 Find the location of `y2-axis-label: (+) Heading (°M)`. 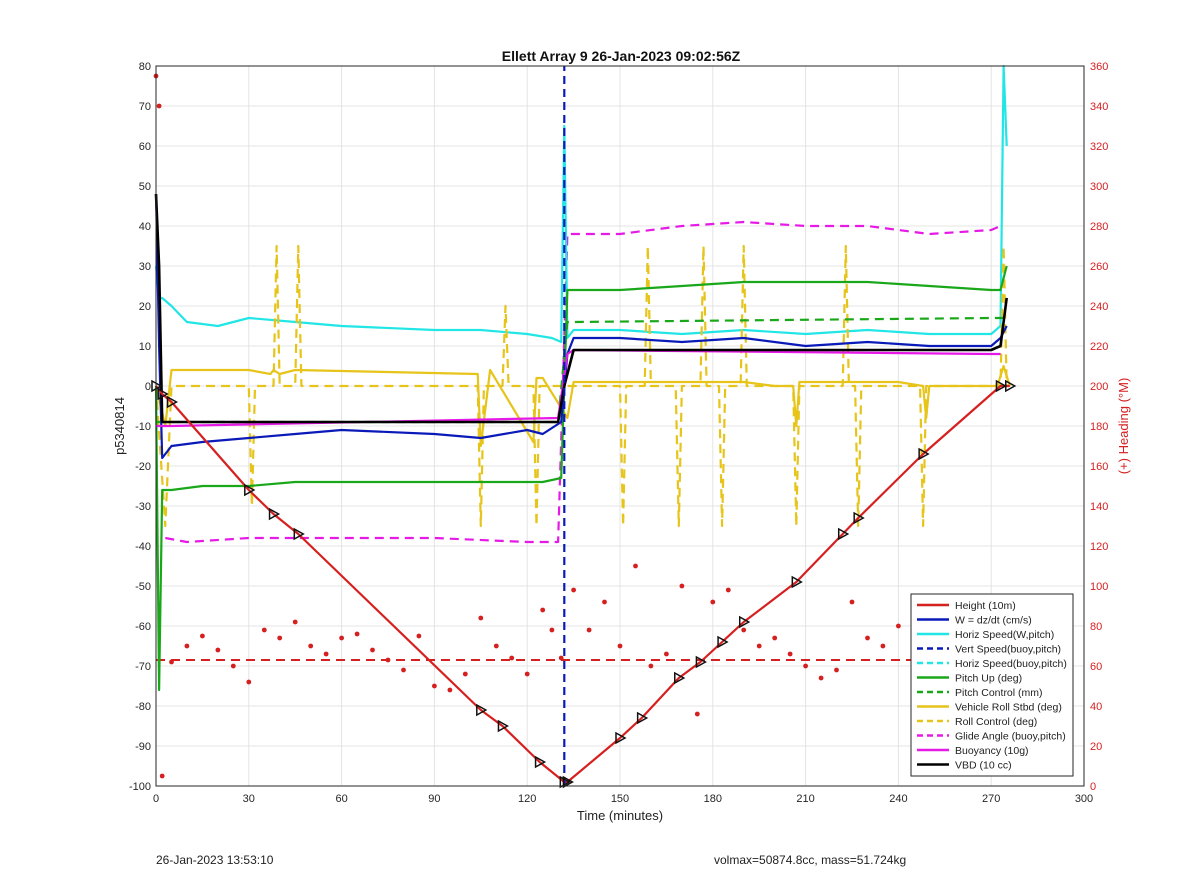

y2-axis-label: (+) Heading (°M) is located at coordinates (1123, 426).